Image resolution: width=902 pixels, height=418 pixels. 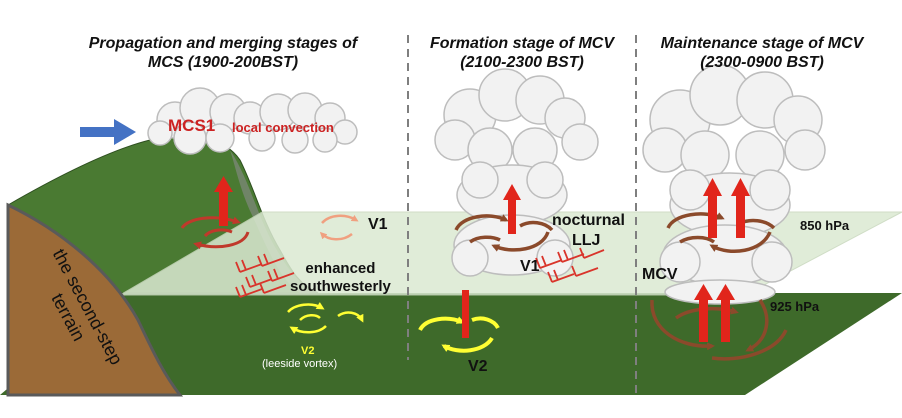 What do you see at coordinates (512, 209) in the screenshot?
I see `updraft-mid-icon` at bounding box center [512, 209].